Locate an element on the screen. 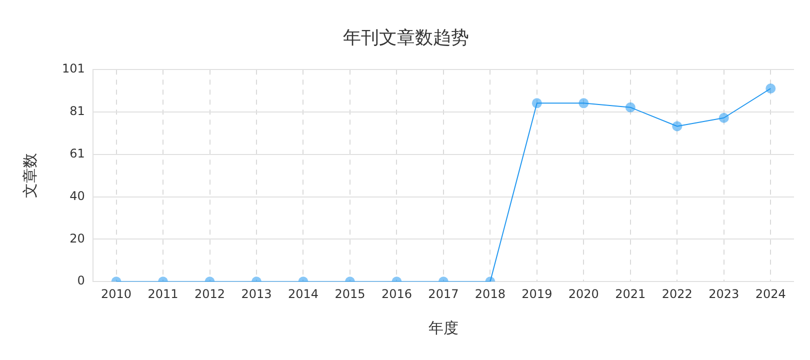  x-tick-label: 2013 is located at coordinates (256, 293).